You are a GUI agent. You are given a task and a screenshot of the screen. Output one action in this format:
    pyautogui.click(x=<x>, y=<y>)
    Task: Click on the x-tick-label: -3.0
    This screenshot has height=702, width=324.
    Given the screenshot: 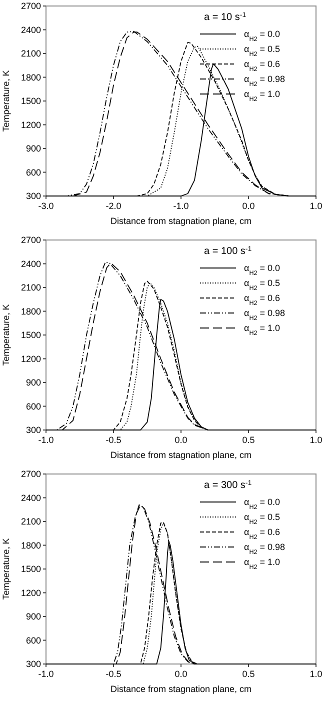 What is the action you would take?
    pyautogui.click(x=46, y=206)
    